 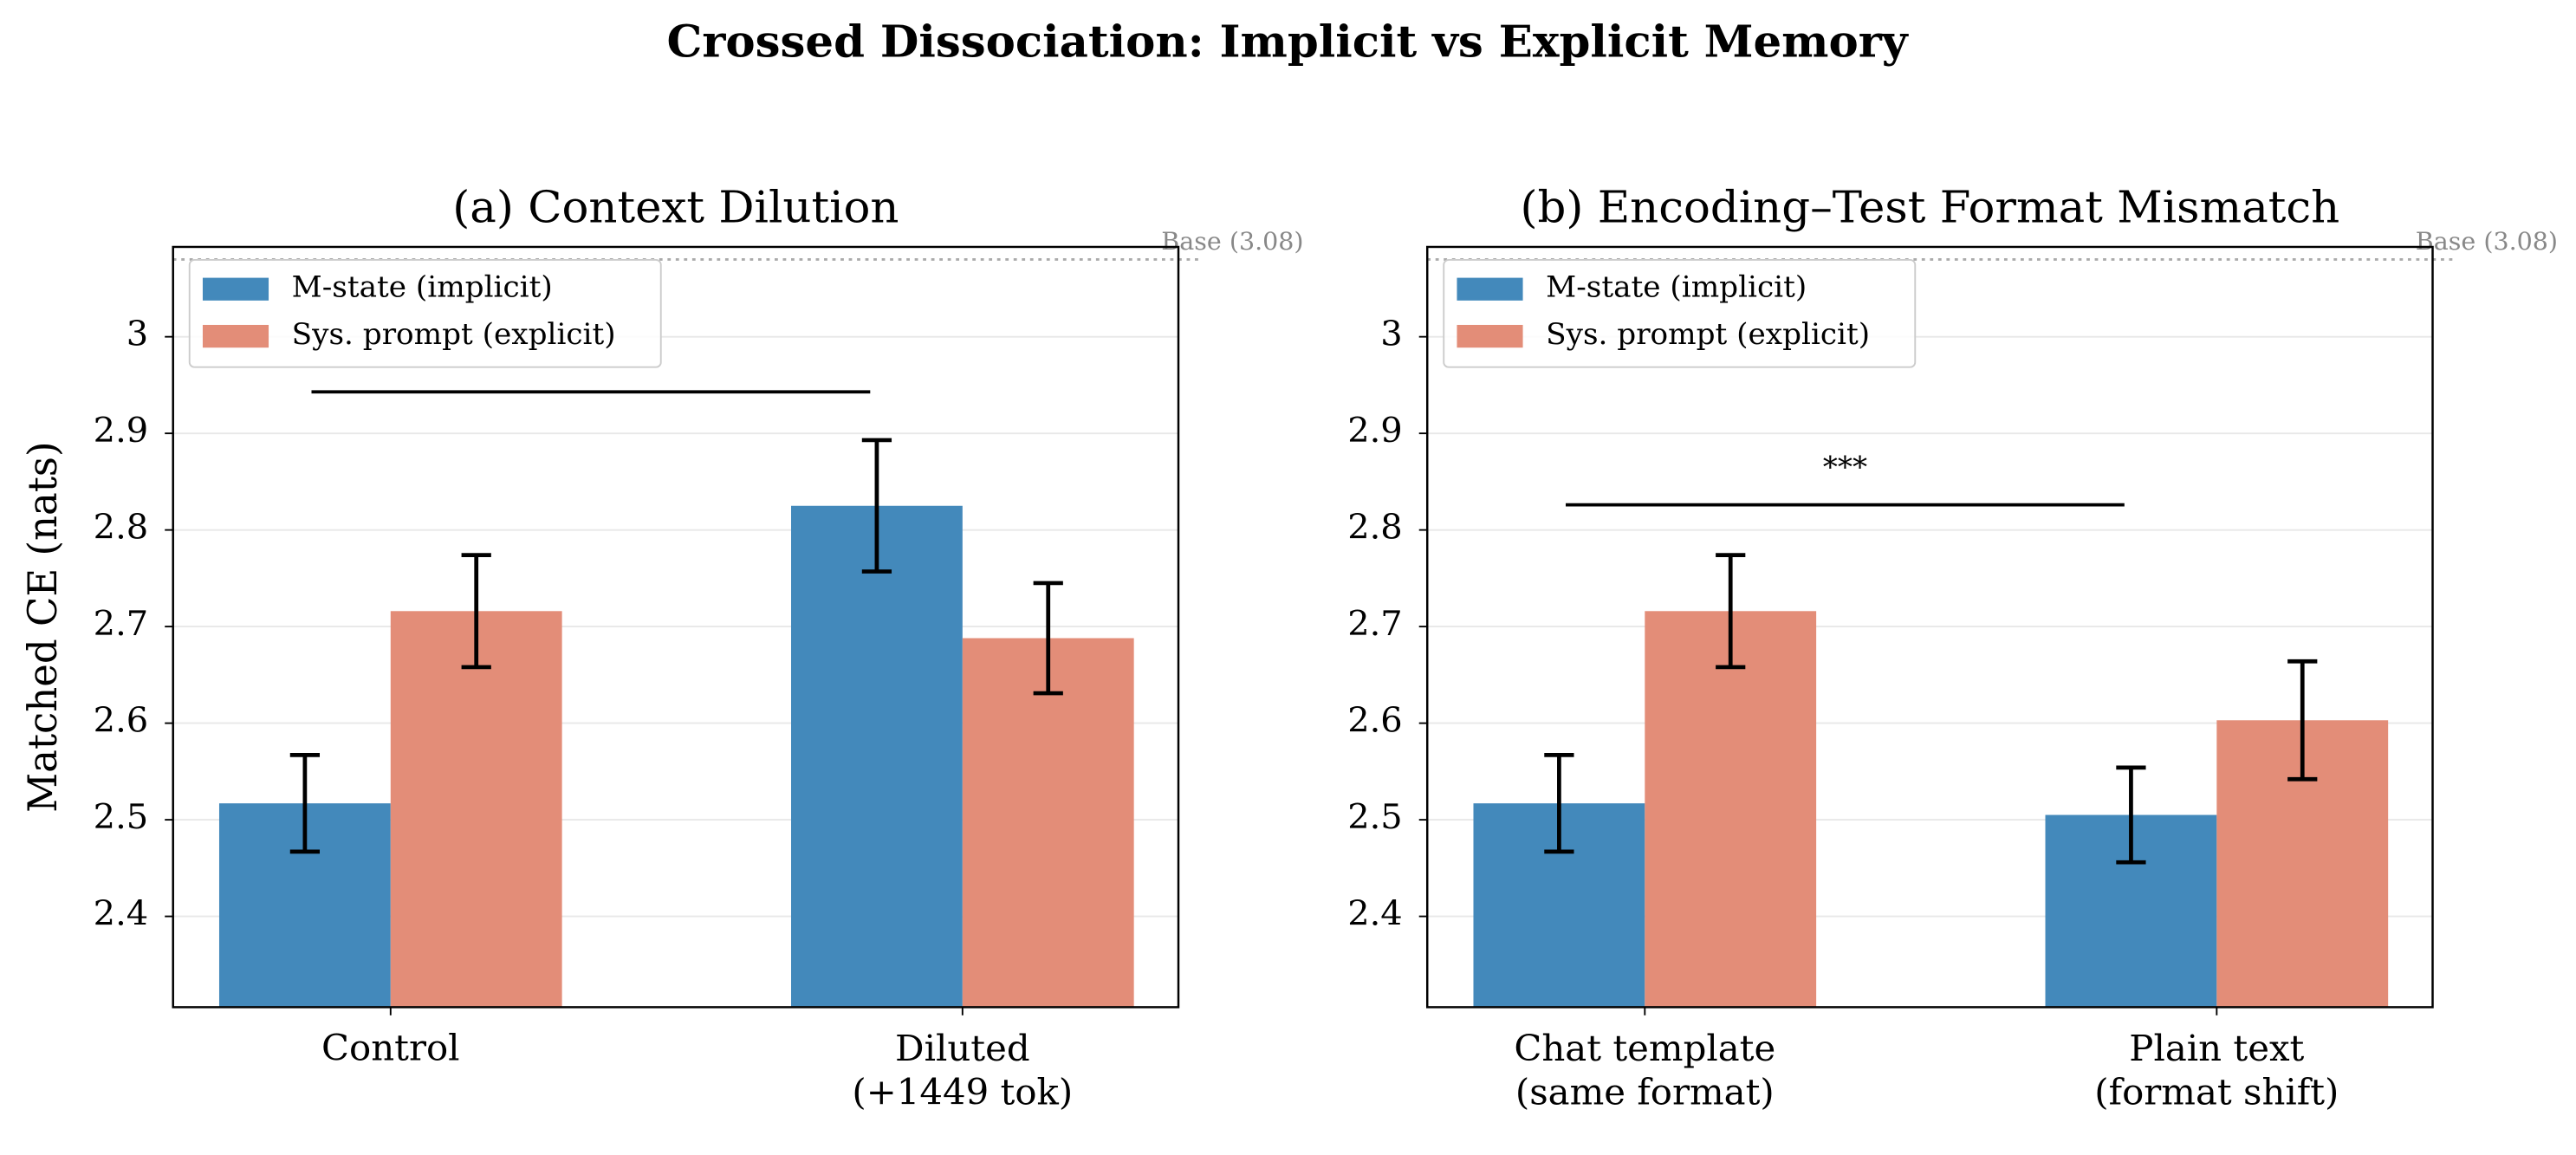 I want to click on x-tick-label: Chat template (same format), so click(x=1645, y=1070).